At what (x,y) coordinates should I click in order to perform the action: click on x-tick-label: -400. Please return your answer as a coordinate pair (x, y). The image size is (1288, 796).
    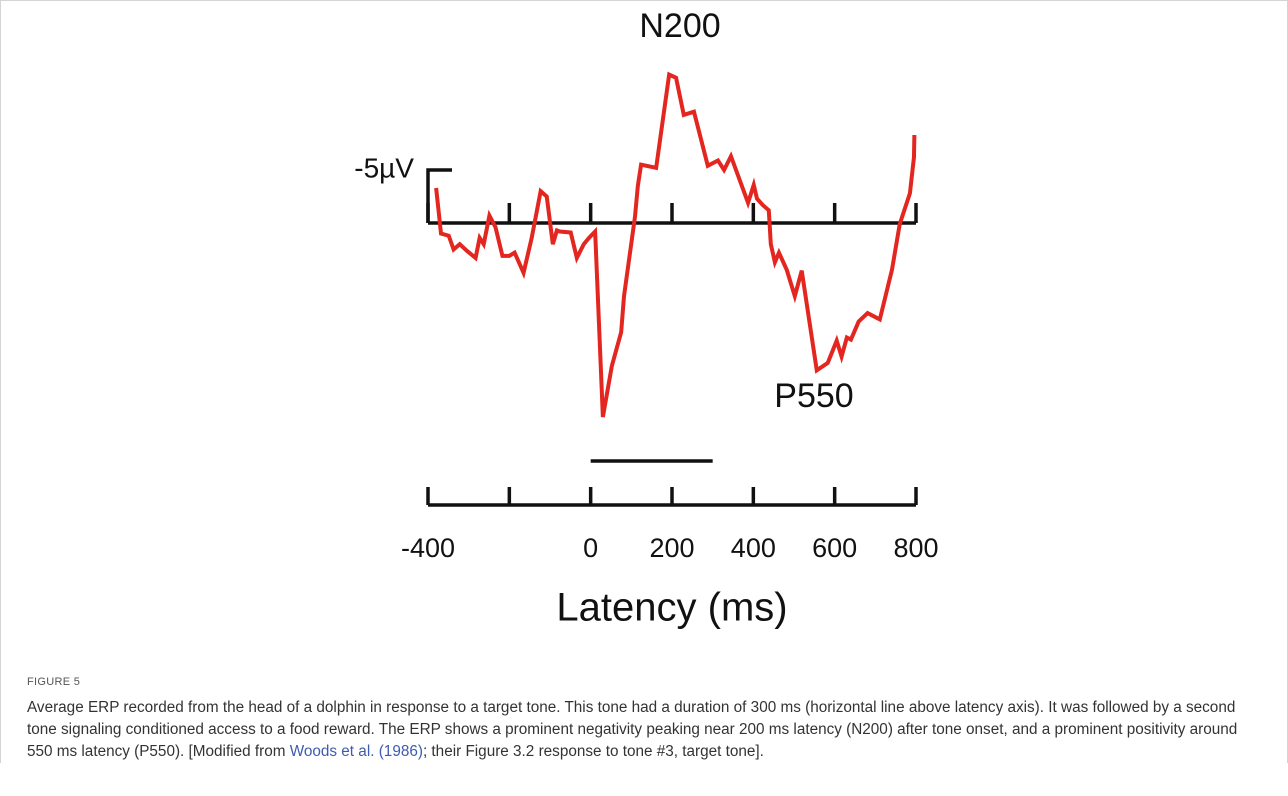
    Looking at the image, I should click on (428, 548).